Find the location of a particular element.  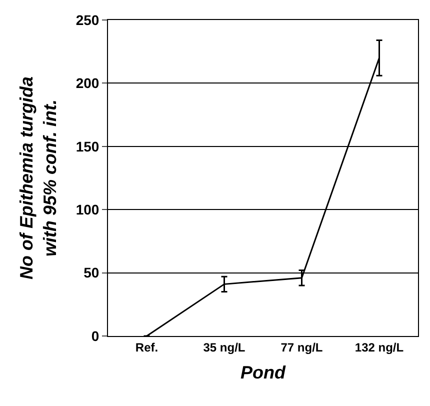

x-tick-label: 35 ng/L is located at coordinates (224, 347).